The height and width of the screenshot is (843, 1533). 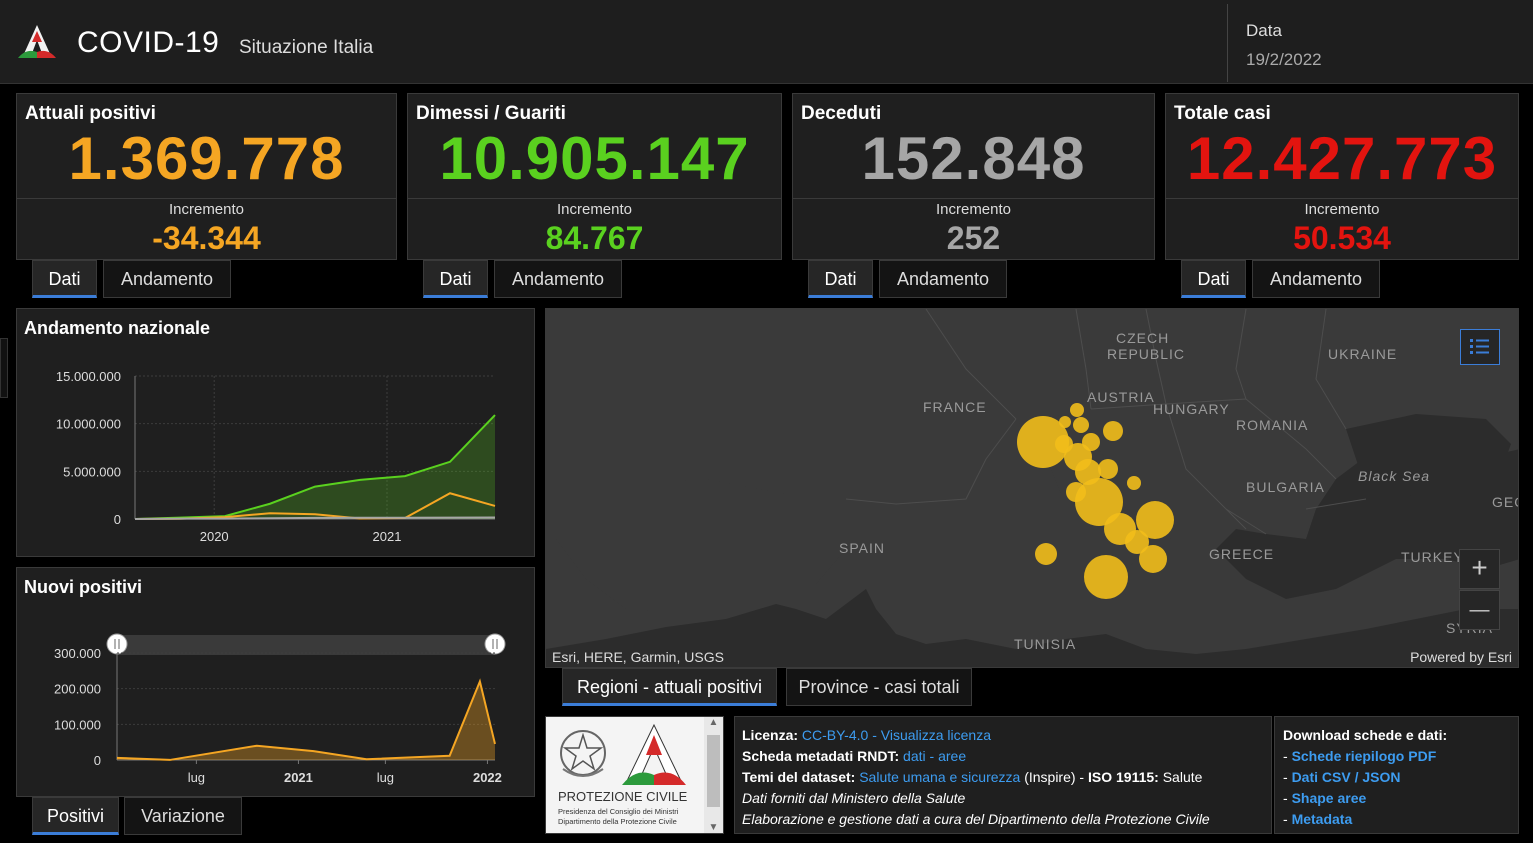 What do you see at coordinates (1180, 777) in the screenshot?
I see `iso-value: Salute` at bounding box center [1180, 777].